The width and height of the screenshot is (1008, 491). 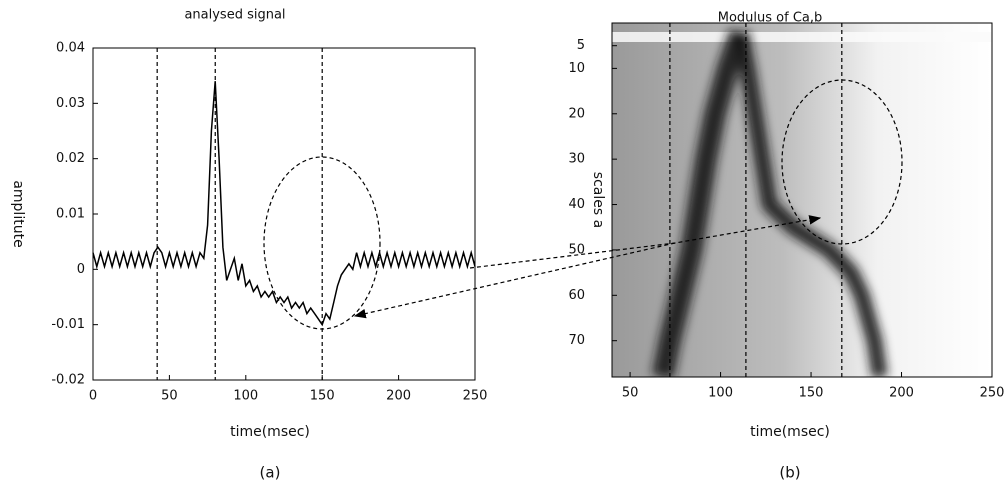 I want to click on y-tick-label: 5, so click(x=581, y=45).